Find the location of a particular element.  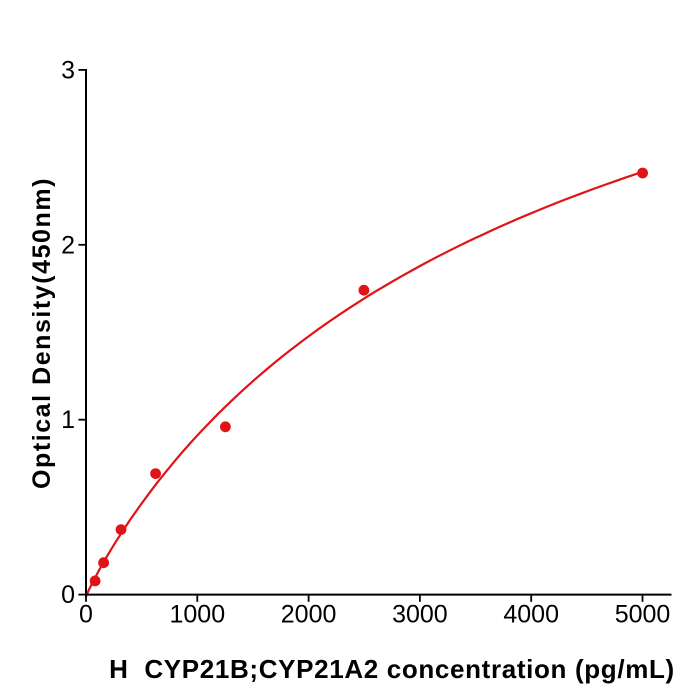

svg-text: 2 is located at coordinates (68, 245).